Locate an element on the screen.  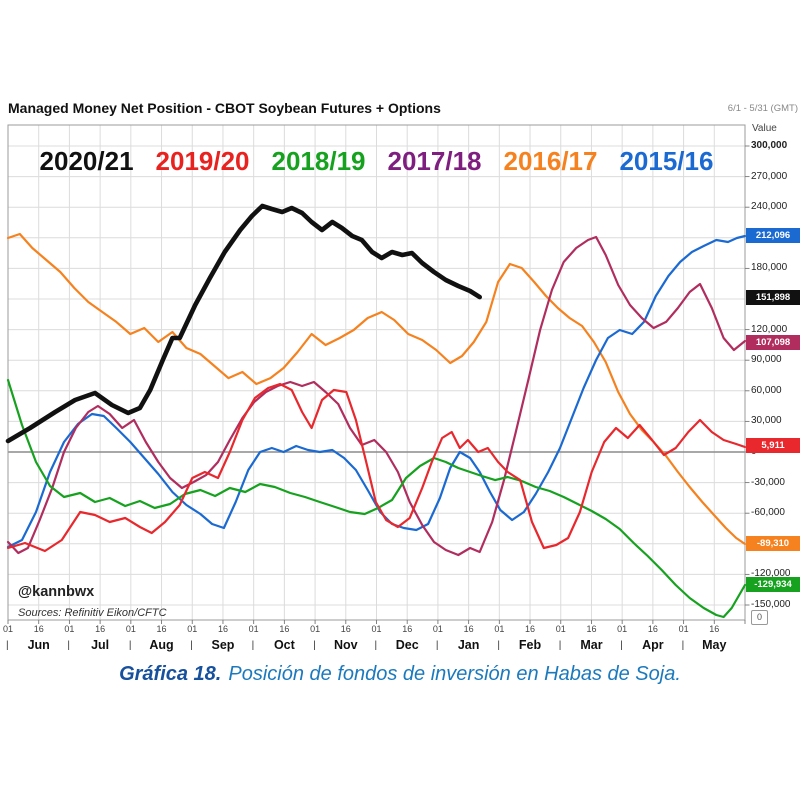
legend-item-2020-21: 2020/21 is located at coordinates (86, 161).